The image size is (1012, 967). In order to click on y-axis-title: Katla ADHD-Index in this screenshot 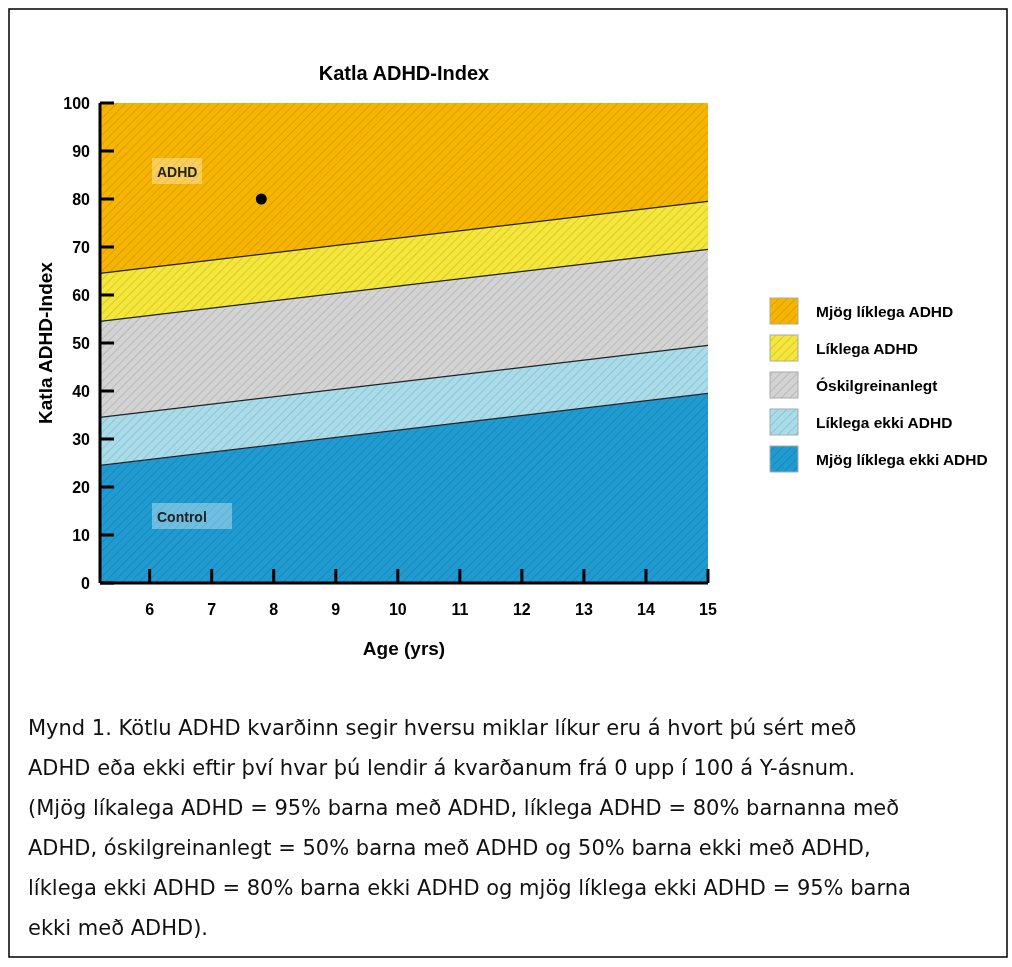, I will do `click(45, 342)`.